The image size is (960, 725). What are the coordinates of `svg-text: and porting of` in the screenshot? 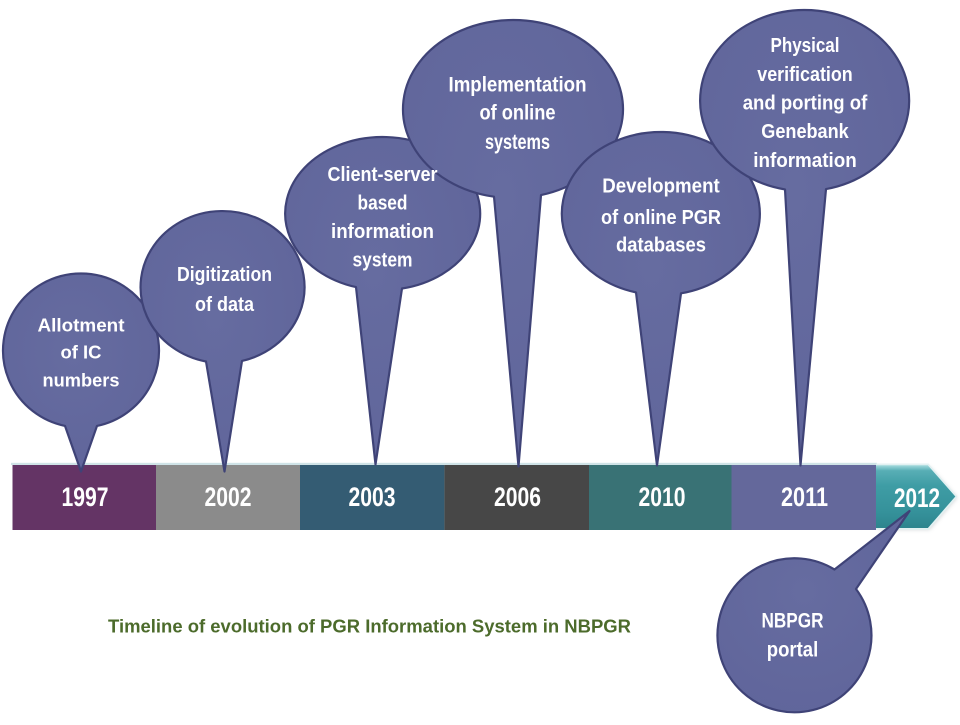 It's located at (805, 103).